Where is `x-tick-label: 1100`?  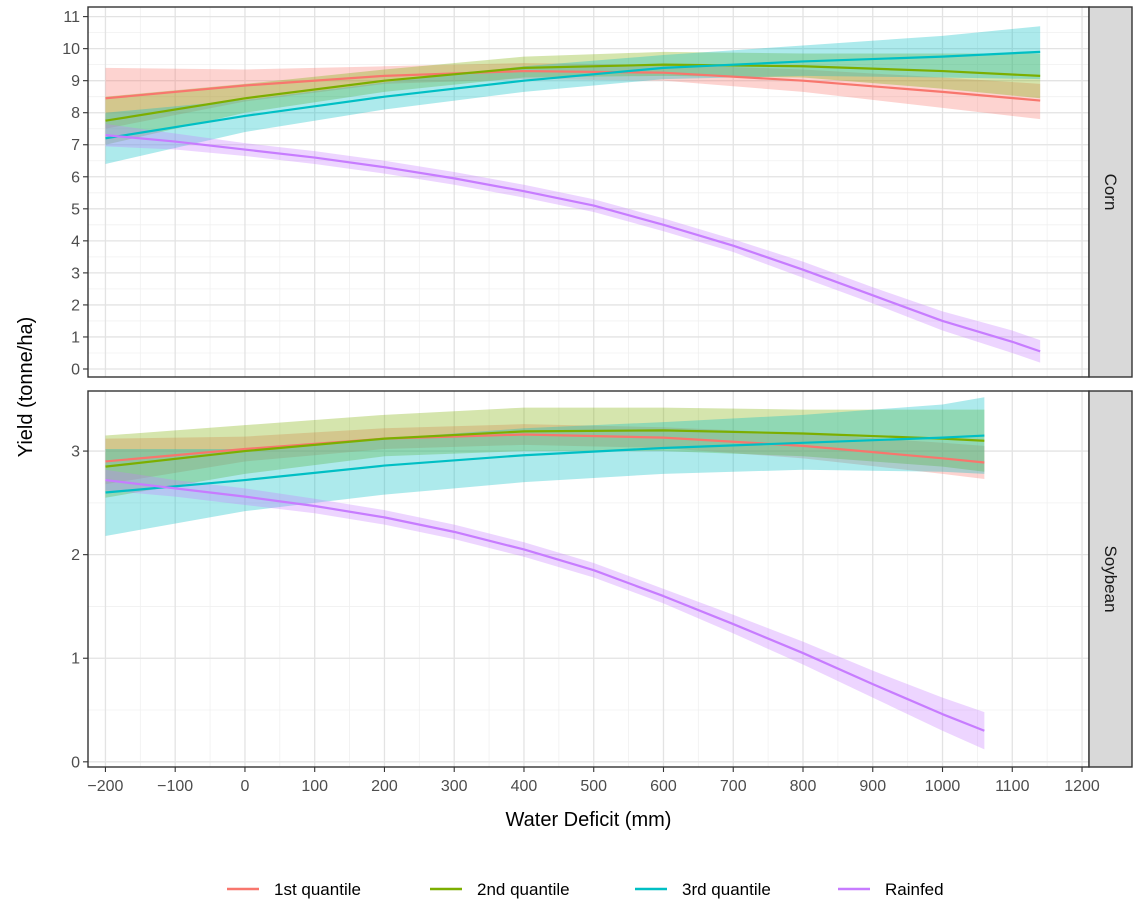
x-tick-label: 1100 is located at coordinates (1012, 786).